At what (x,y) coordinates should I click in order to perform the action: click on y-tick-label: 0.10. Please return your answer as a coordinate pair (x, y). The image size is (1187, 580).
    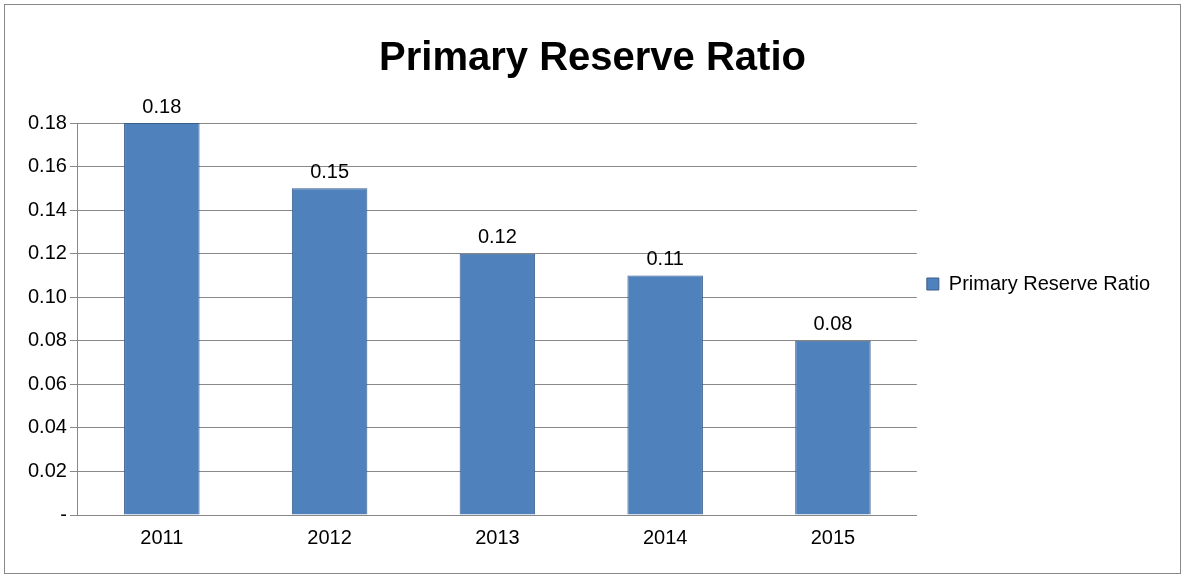
    Looking at the image, I should click on (47, 295).